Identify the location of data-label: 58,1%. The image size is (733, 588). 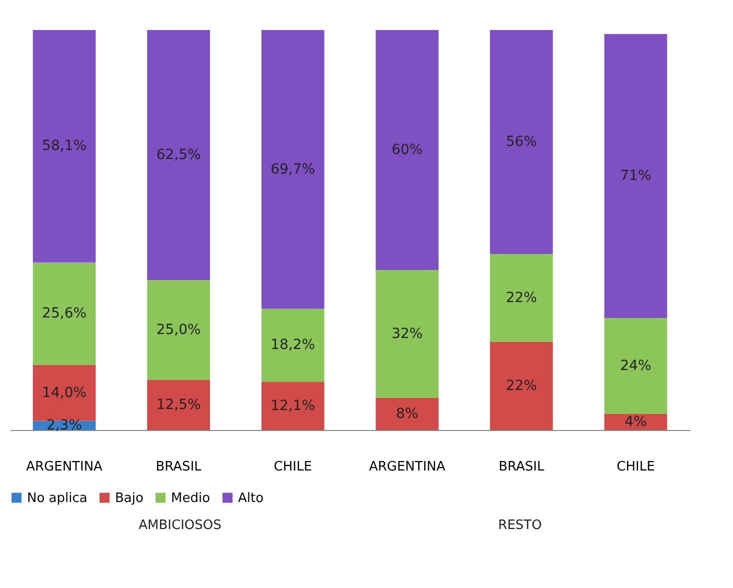
(64, 146).